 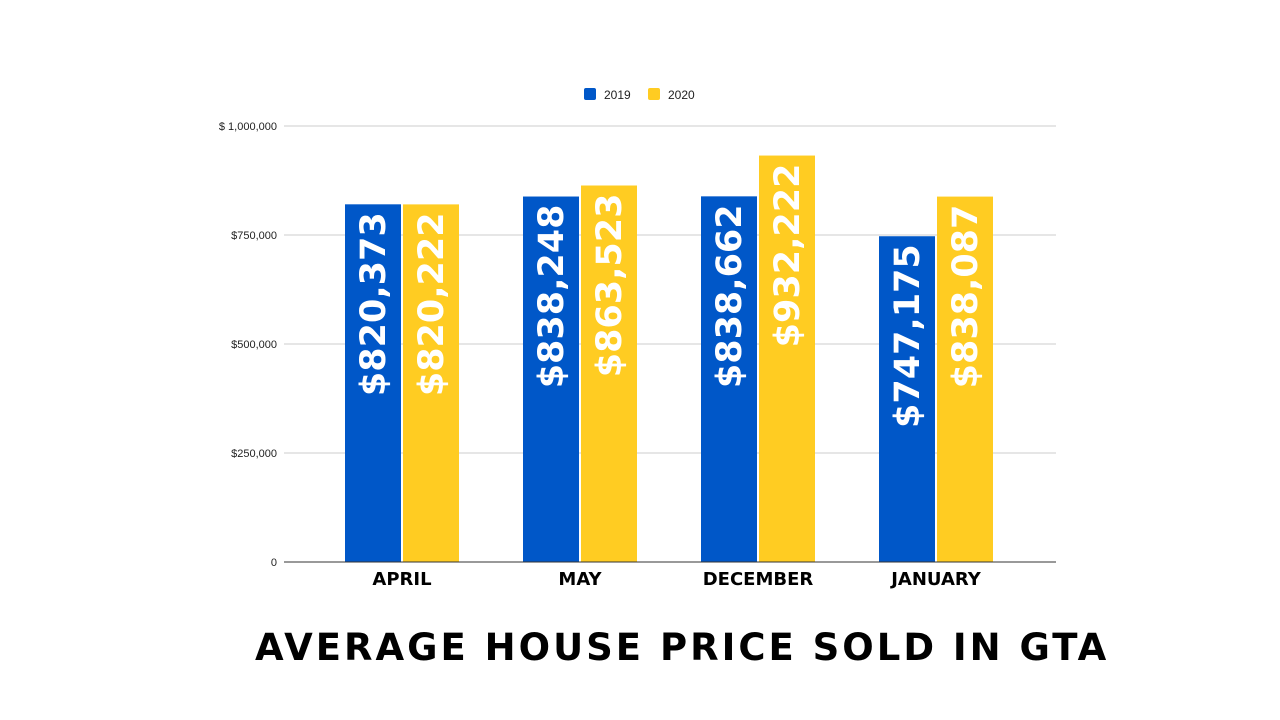 I want to click on bar-value-label: $838,248, so click(x=552, y=297).